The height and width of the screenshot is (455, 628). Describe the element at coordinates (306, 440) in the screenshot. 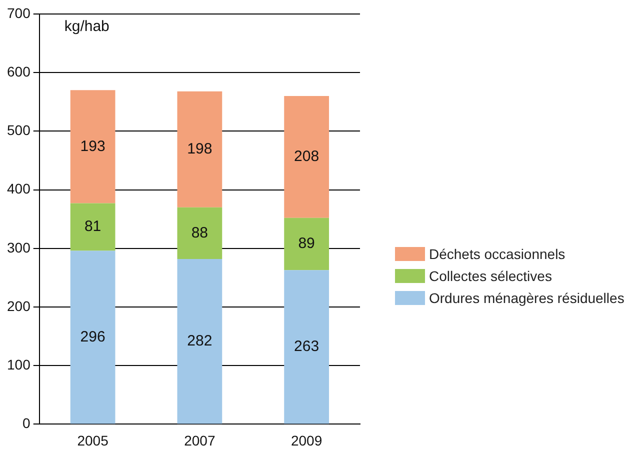

I see `x-tick-label: 2009` at that location.